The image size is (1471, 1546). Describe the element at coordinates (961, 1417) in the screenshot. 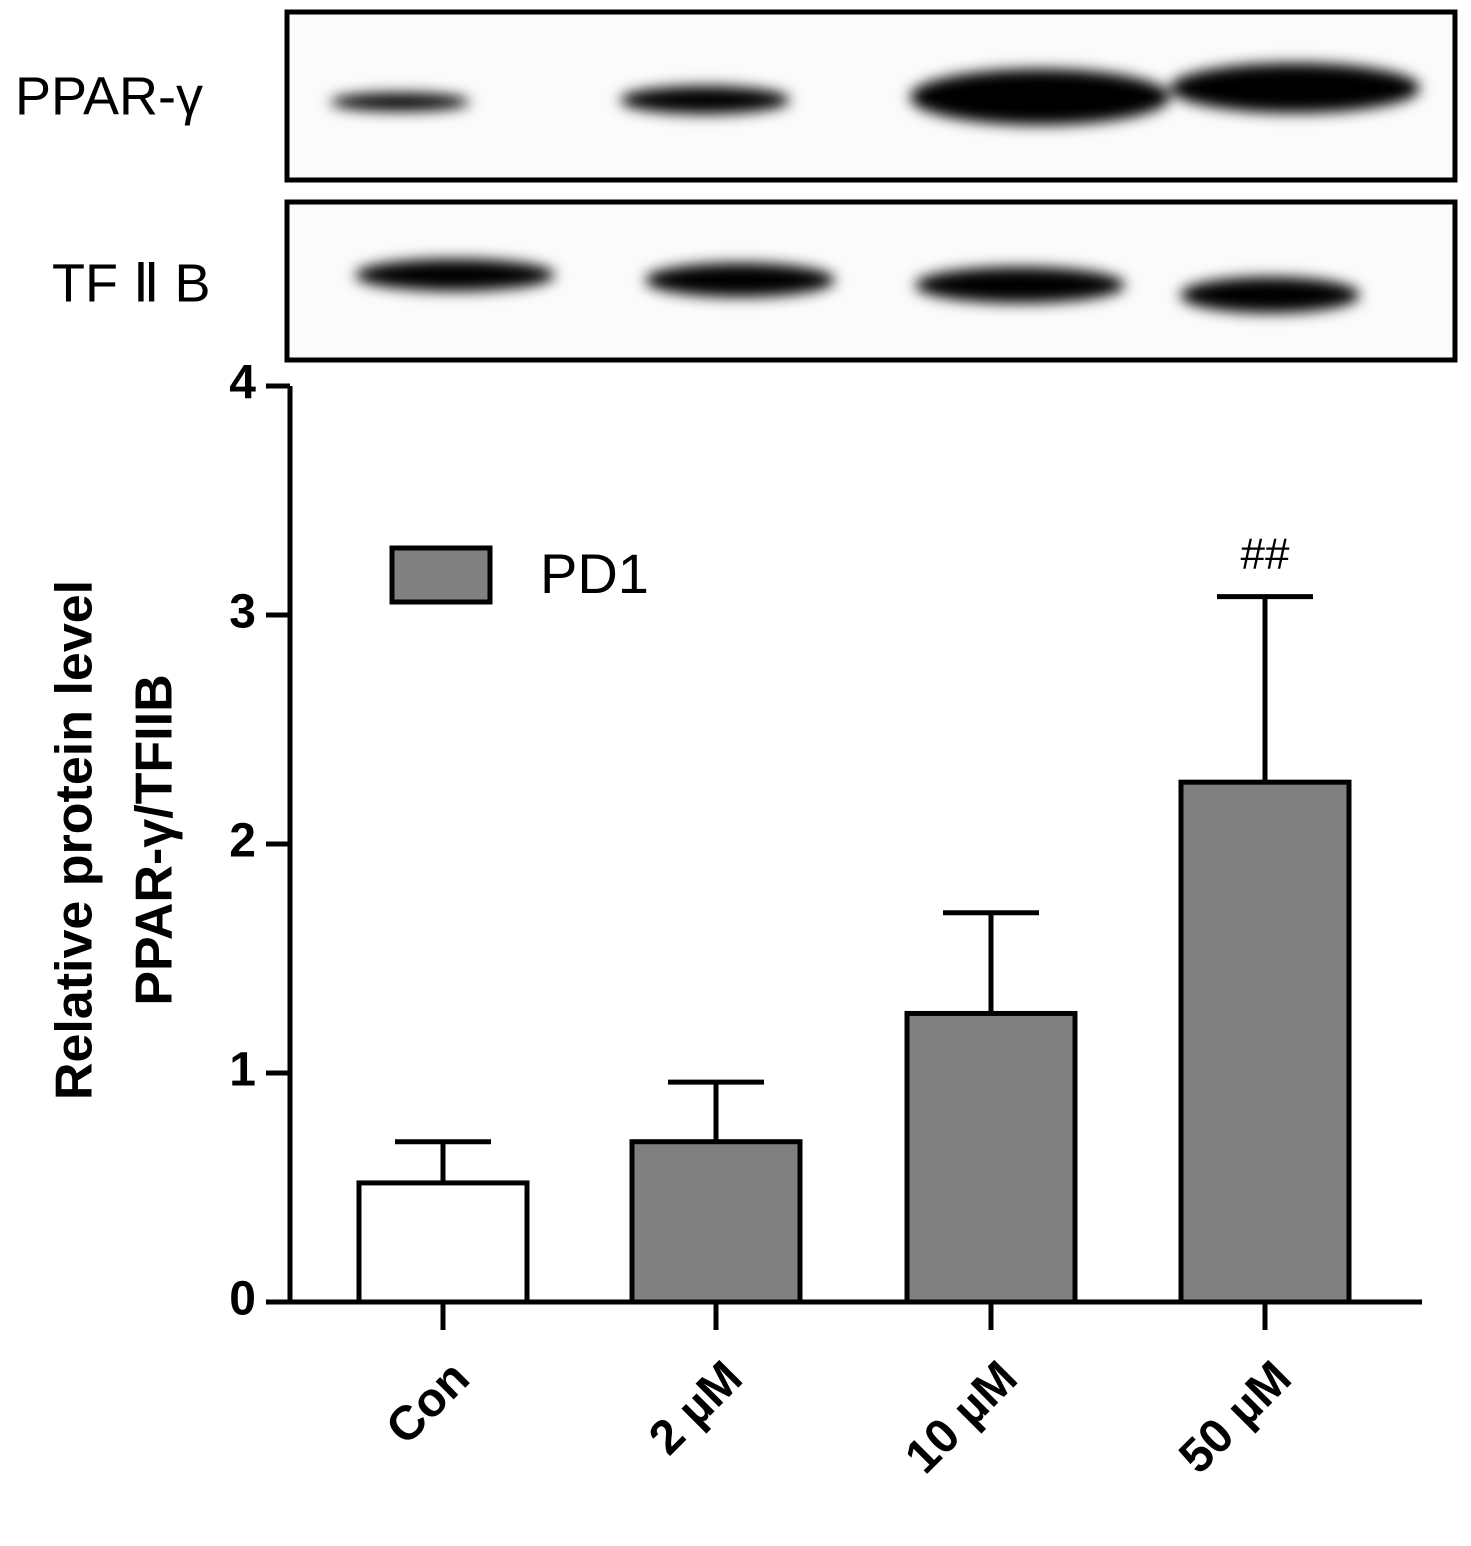

I see `x-tick-label: 10 µM` at that location.